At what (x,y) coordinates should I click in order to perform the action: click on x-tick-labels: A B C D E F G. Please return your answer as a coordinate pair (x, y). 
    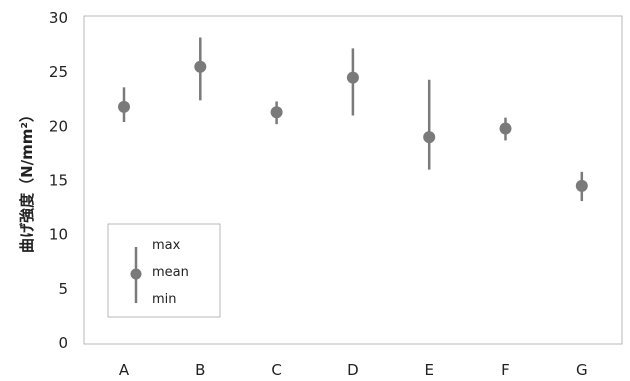
    Looking at the image, I should click on (353, 370).